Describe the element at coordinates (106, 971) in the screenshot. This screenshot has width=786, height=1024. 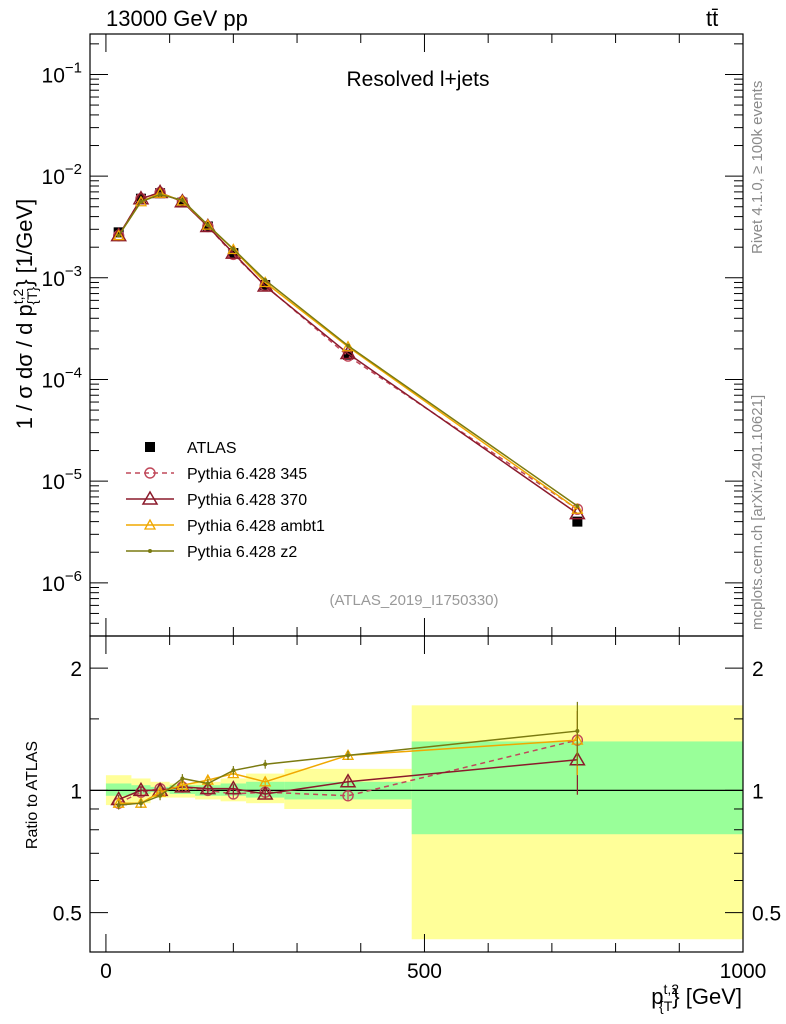
I see `xtick-label: 0` at that location.